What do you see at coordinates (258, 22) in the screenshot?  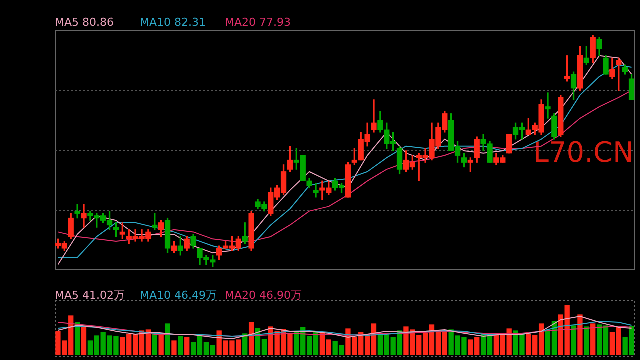 I see `text: MA20 77.93` at bounding box center [258, 22].